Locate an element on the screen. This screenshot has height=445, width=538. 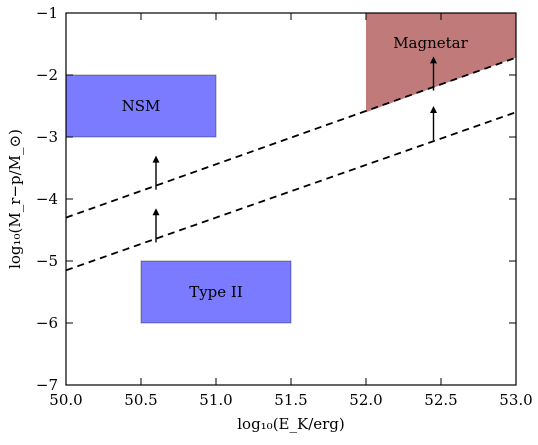
y-tick-label: −6 is located at coordinates (47, 323).